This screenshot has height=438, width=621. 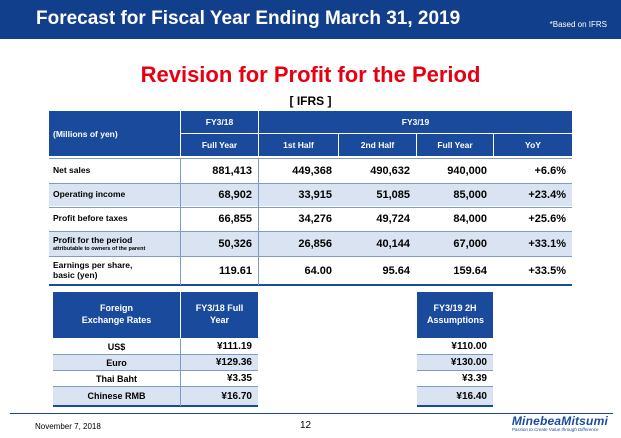 I want to click on fx-label-rmb: Chinese RMB, so click(x=116, y=396).